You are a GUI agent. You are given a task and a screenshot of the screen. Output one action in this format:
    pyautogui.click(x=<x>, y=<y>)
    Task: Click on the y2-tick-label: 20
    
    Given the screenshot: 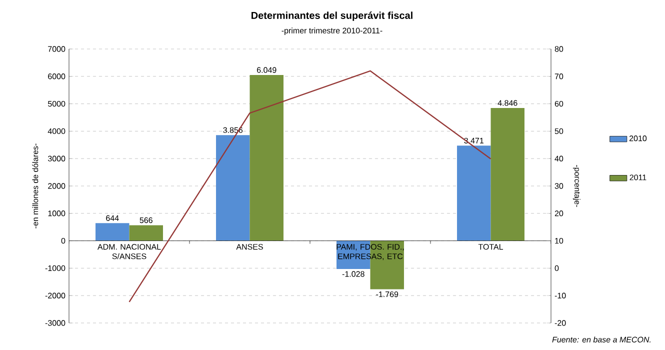 What is the action you would take?
    pyautogui.click(x=559, y=213)
    